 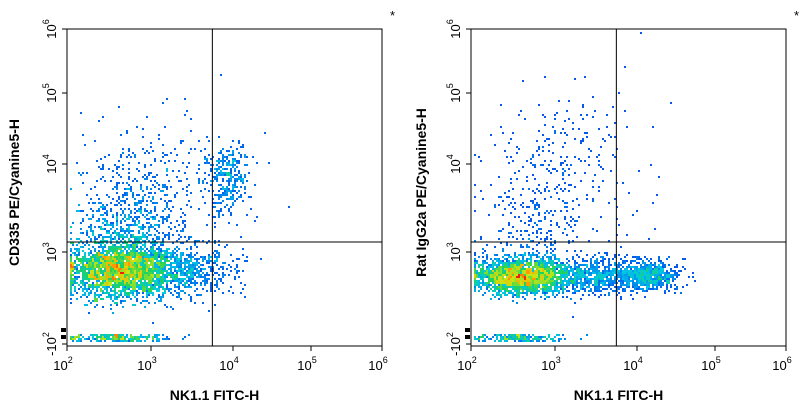 I want to click on x-axis-label: NK1.1 FITC-H, so click(x=618, y=395).